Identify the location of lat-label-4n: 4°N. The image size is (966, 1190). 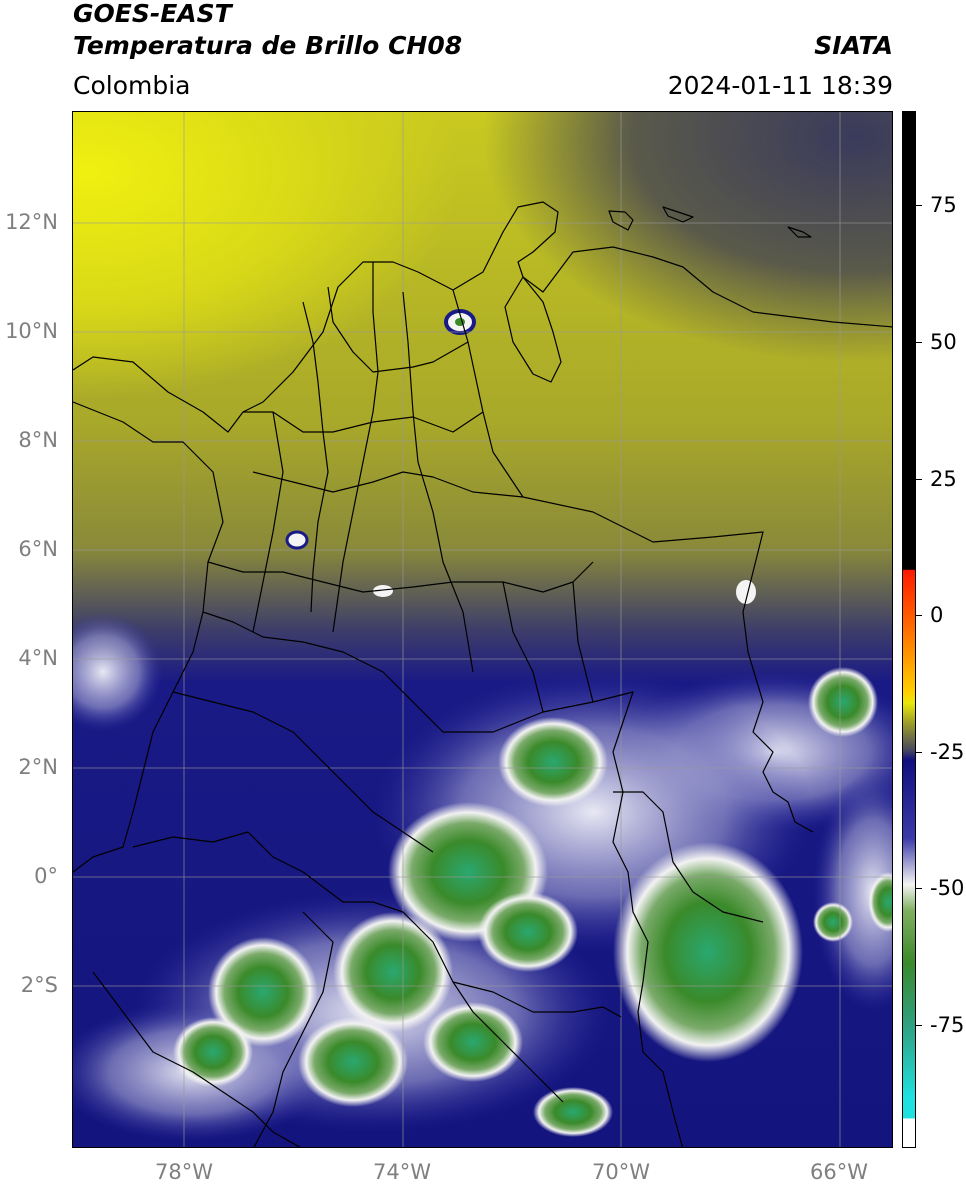
(38, 658).